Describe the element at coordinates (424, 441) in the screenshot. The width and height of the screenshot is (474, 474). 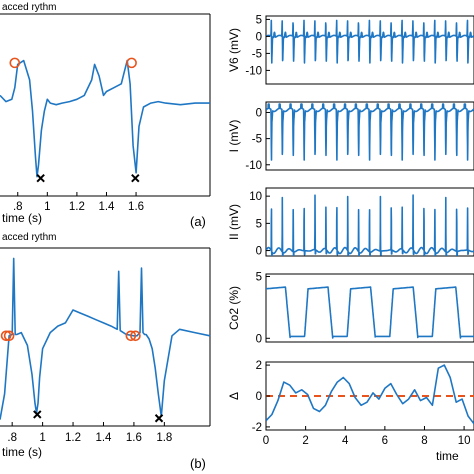
I see `x-tick-label: 8` at that location.